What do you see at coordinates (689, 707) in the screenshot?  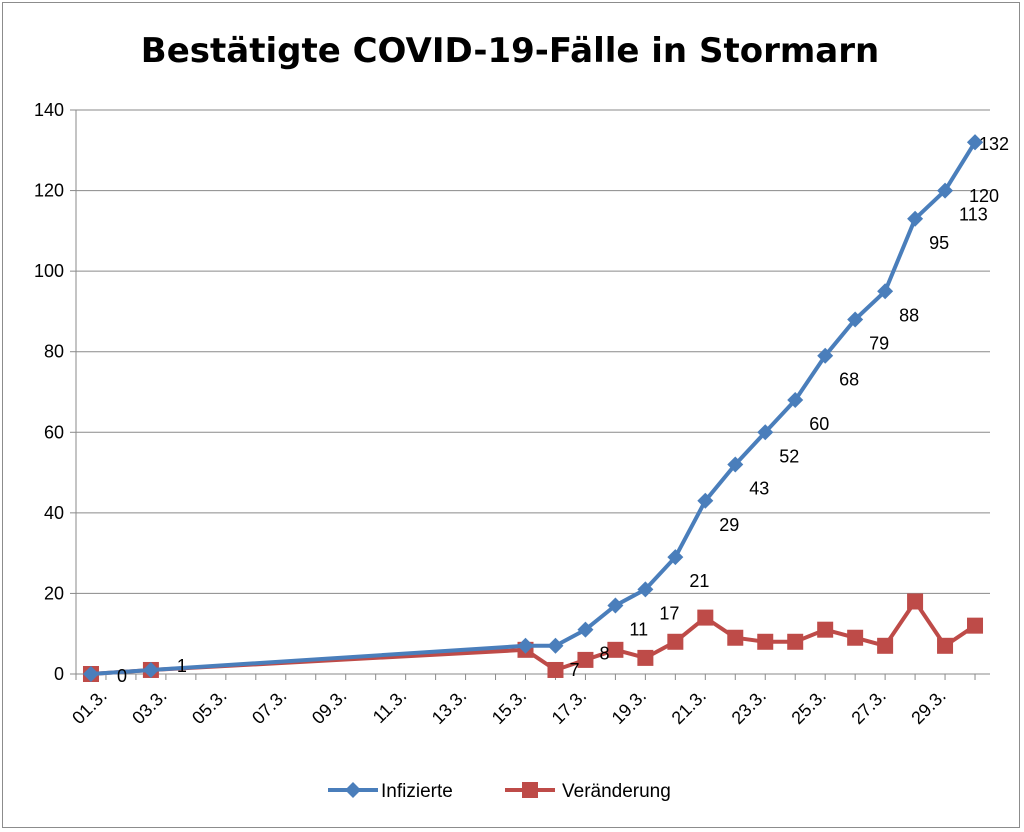 I see `x-tick-label: 21.3.` at bounding box center [689, 707].